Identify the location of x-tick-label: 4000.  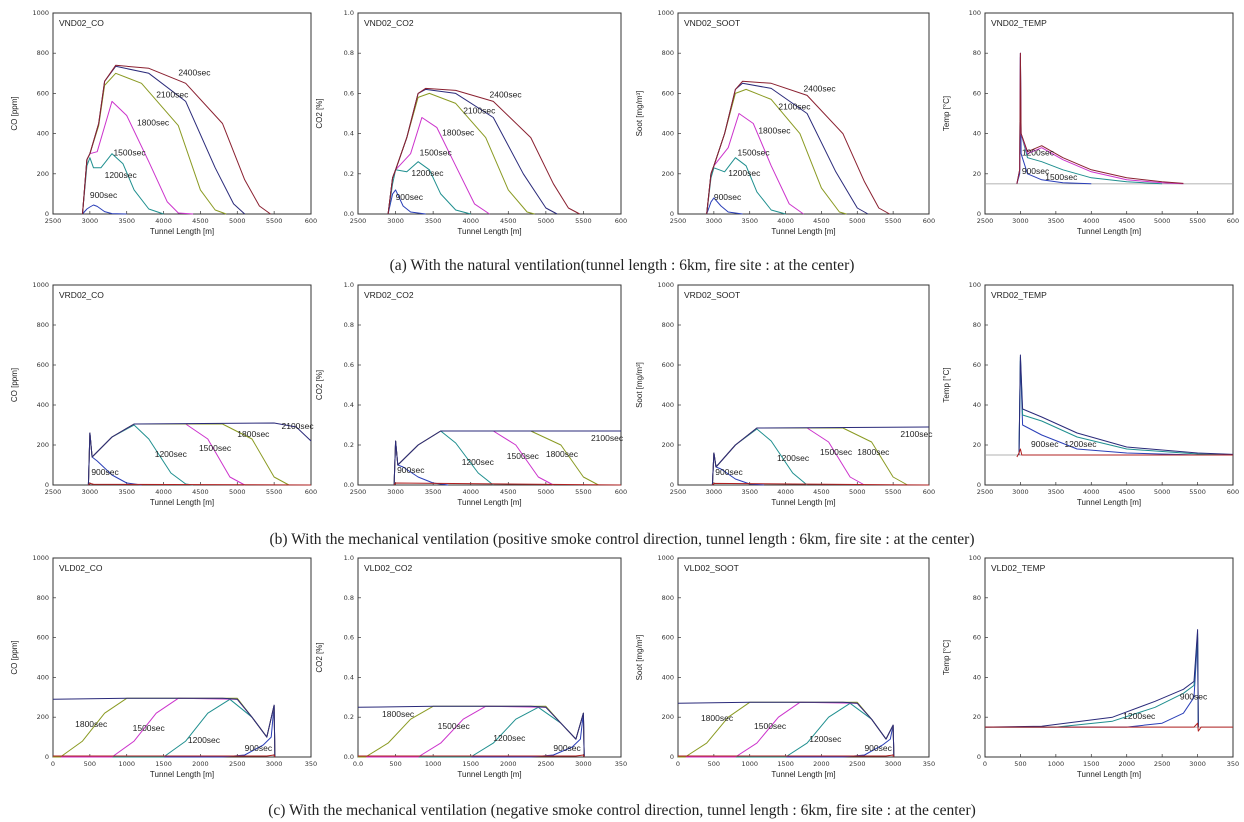
(470, 492).